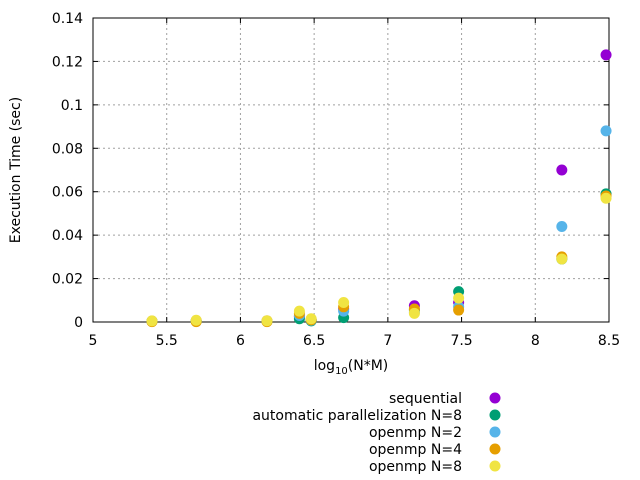 The height and width of the screenshot is (480, 640). What do you see at coordinates (67, 193) in the screenshot?
I see `y-tick-label: 0.06` at bounding box center [67, 193].